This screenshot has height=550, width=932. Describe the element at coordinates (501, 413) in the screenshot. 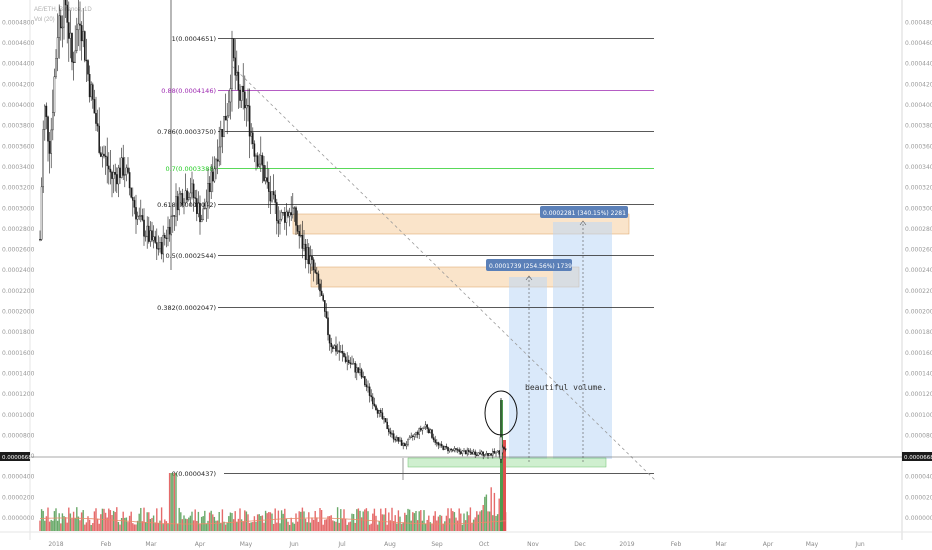

I see `volume-circle-annotation` at that location.